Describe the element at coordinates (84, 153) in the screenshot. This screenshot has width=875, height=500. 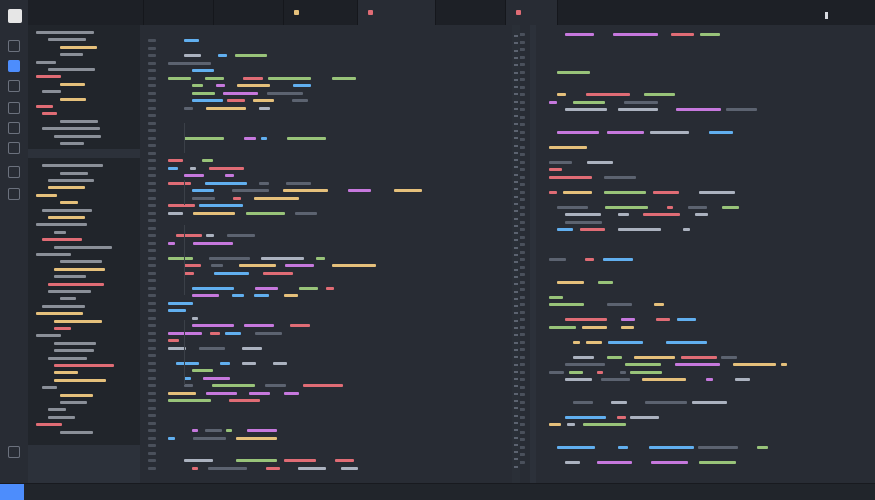
I see `explorer-section-header` at that location.